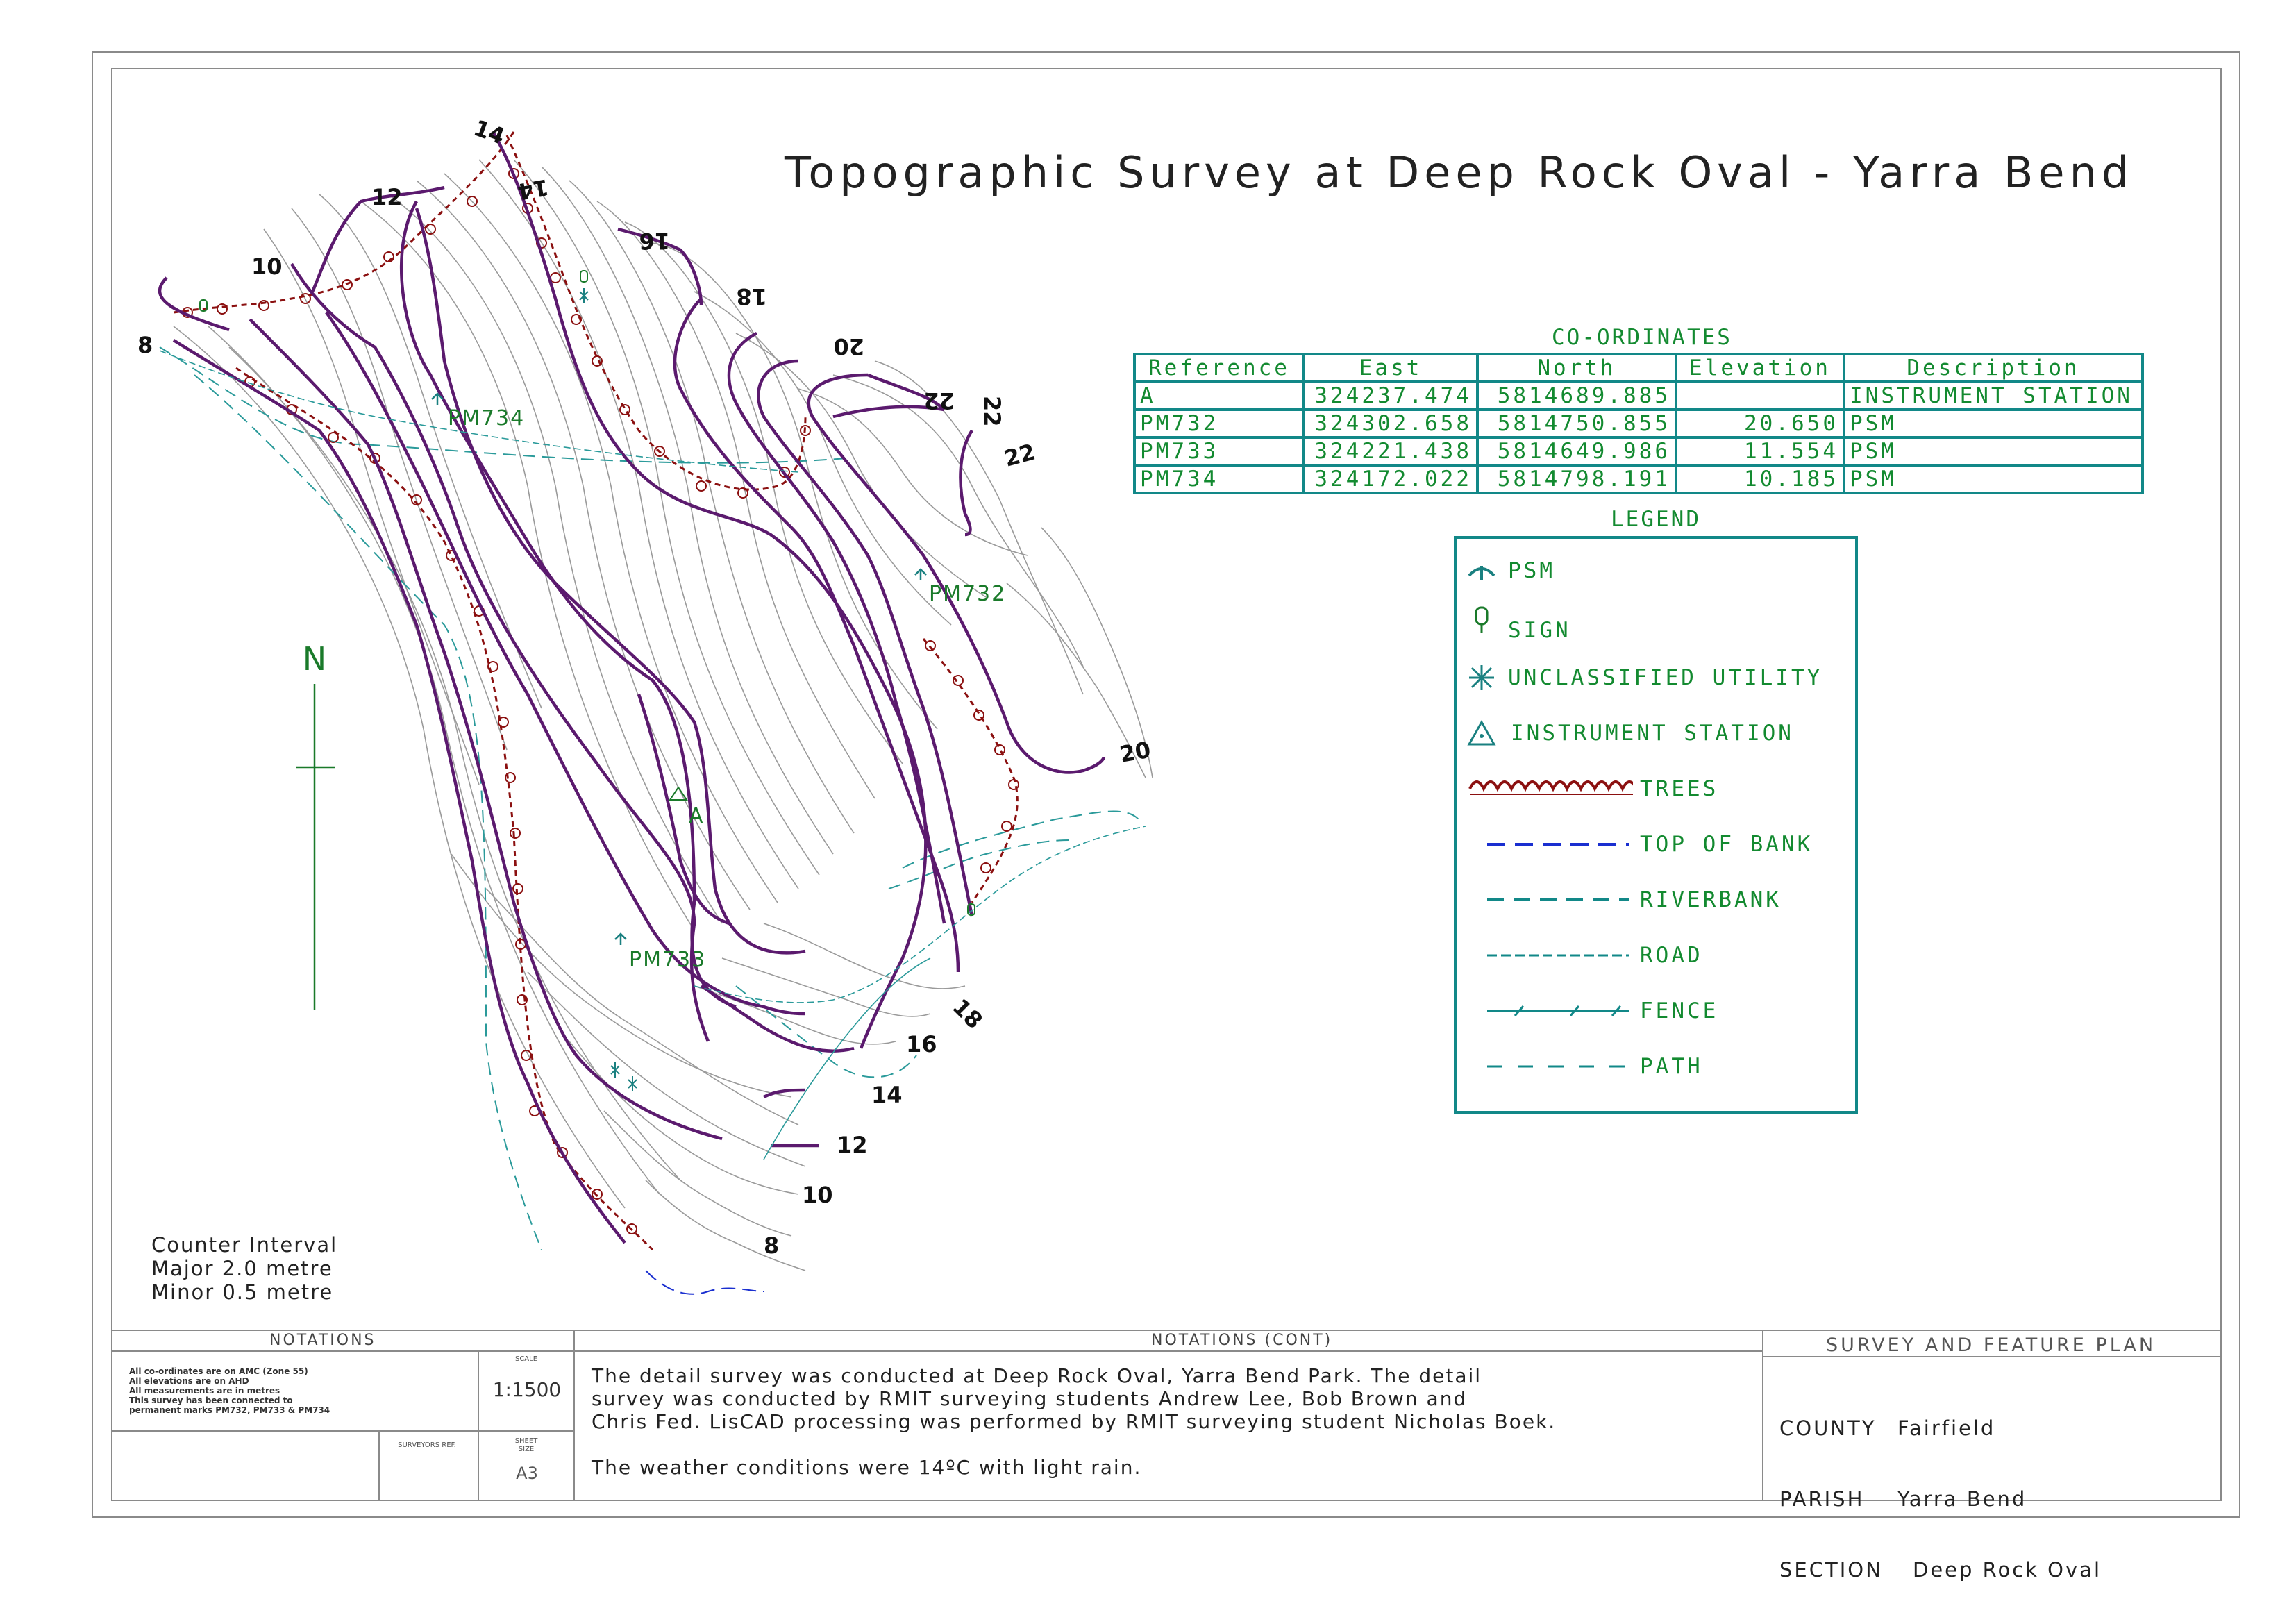  I want to click on parish-label: PARISH, so click(1822, 1499).